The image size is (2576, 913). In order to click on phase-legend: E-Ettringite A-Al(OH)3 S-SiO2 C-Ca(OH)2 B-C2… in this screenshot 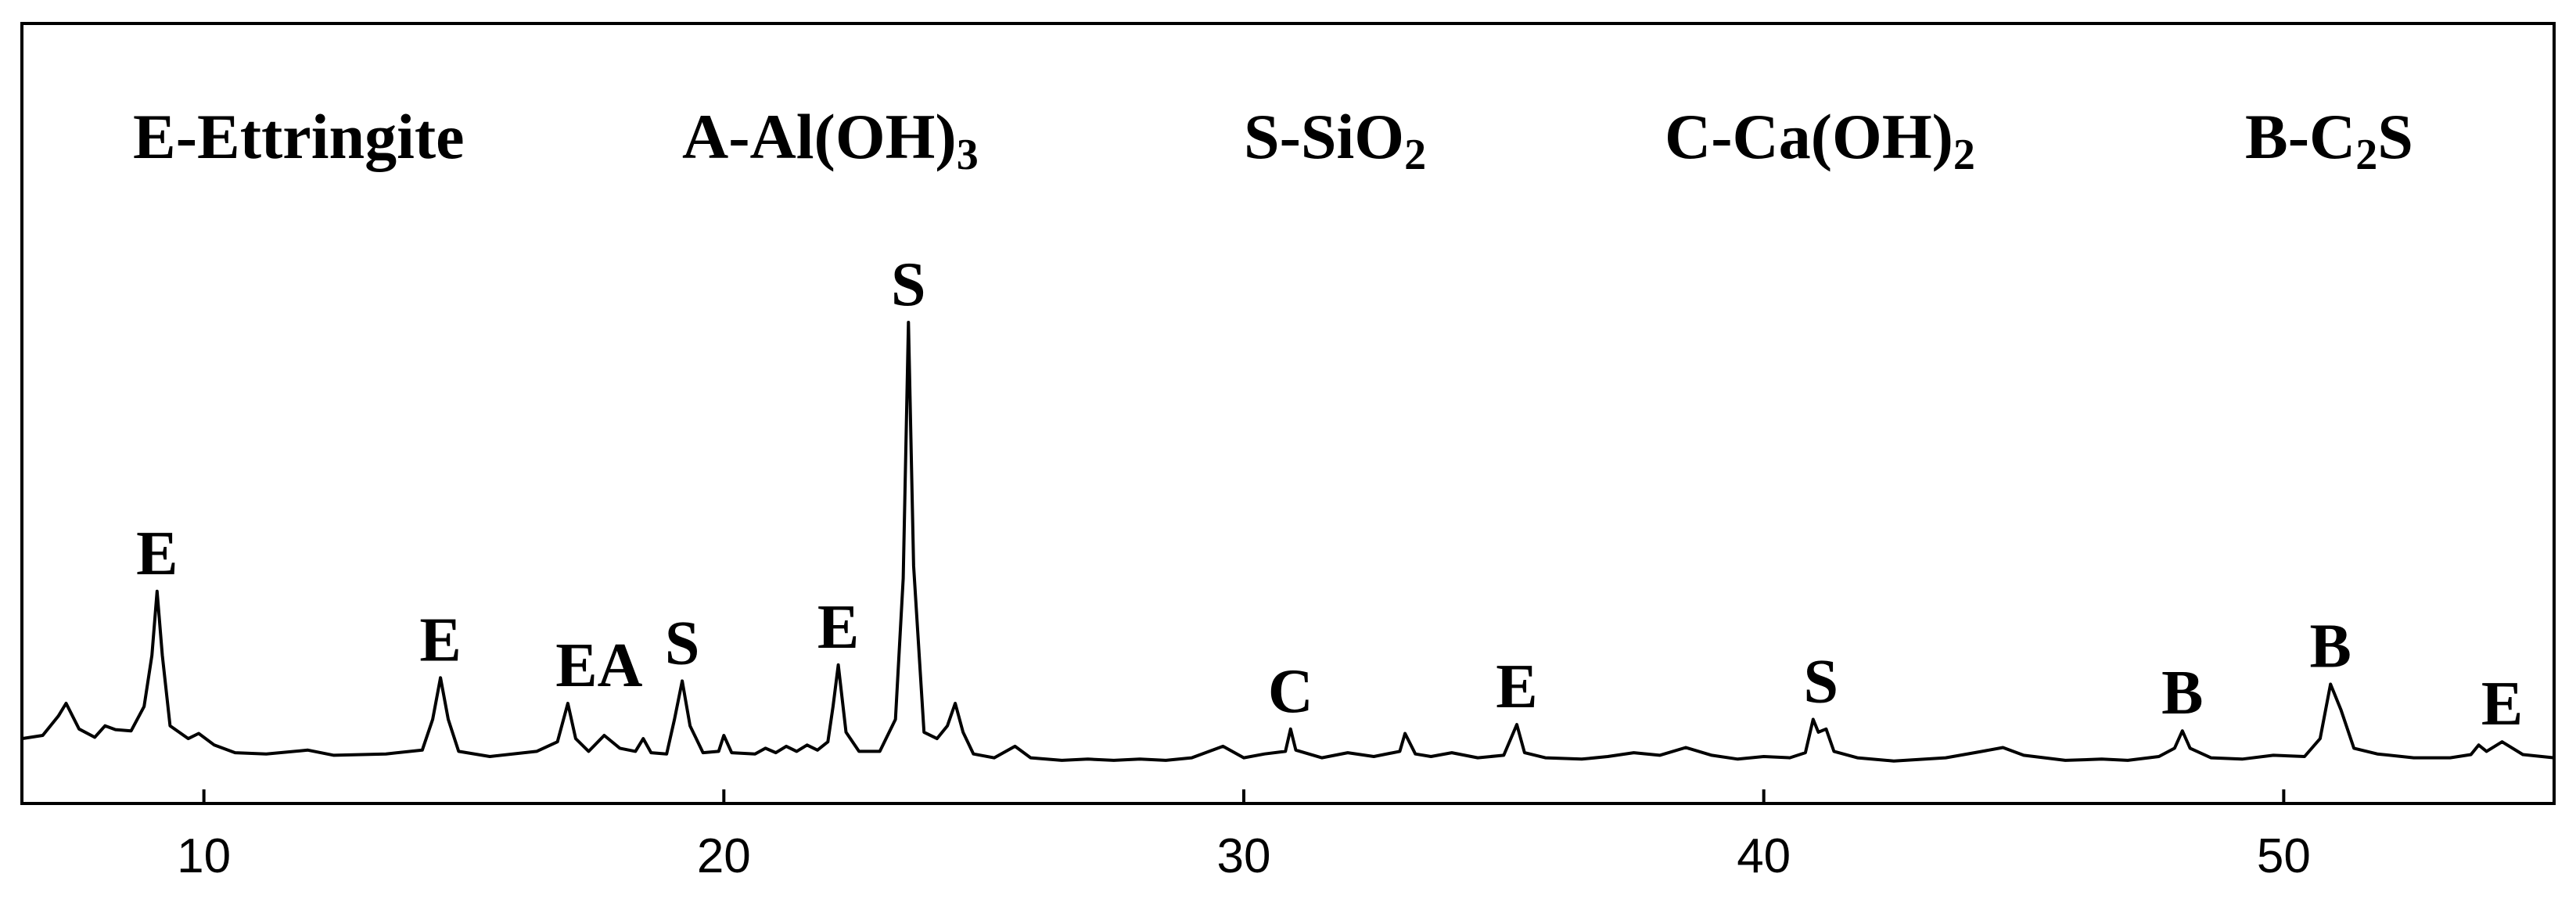, I will do `click(1273, 140)`.